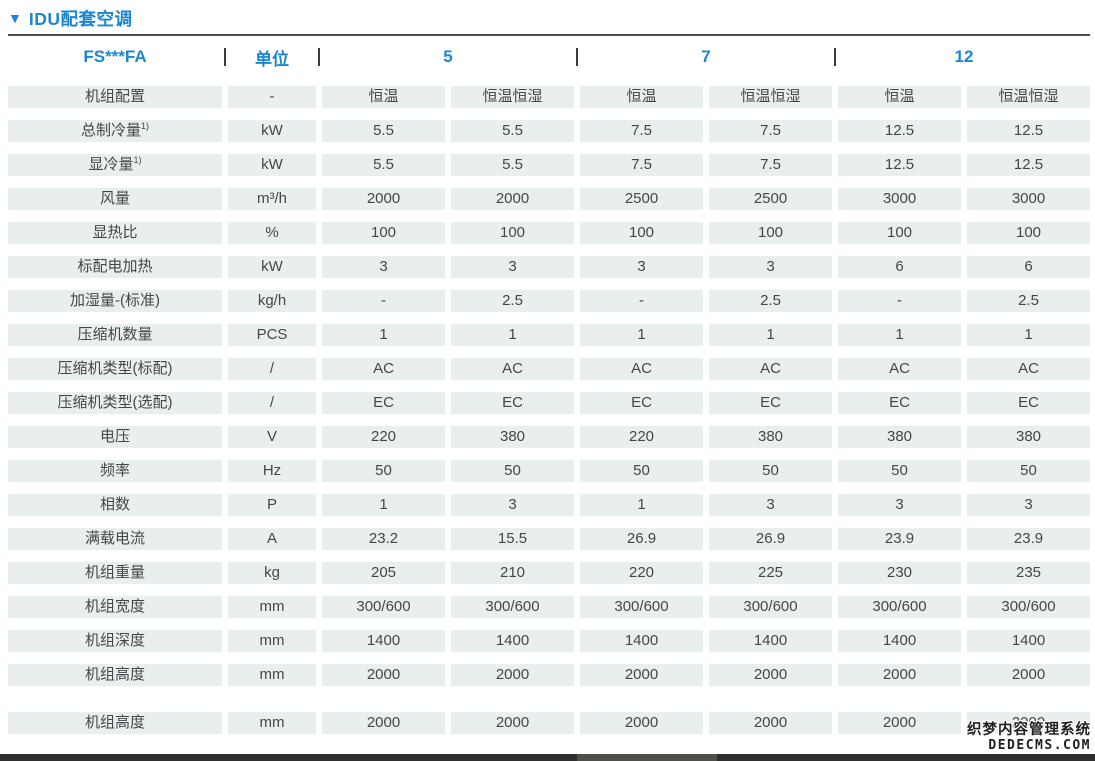 This screenshot has height=761, width=1095. I want to click on row-label: 总制冷量1), so click(115, 131).